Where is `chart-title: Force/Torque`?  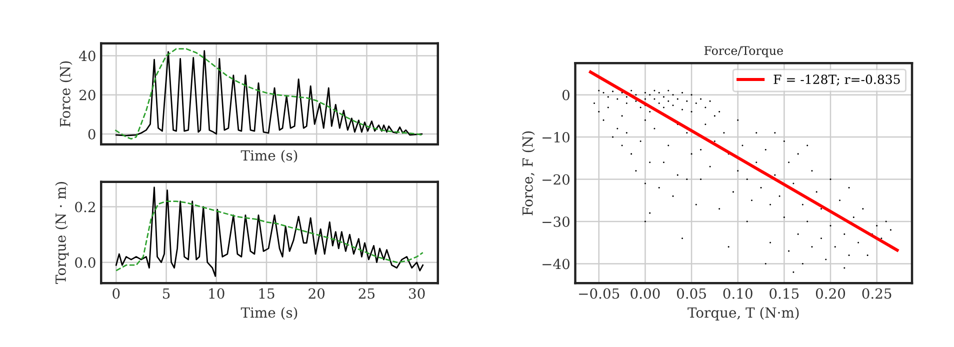 chart-title: Force/Torque is located at coordinates (743, 52).